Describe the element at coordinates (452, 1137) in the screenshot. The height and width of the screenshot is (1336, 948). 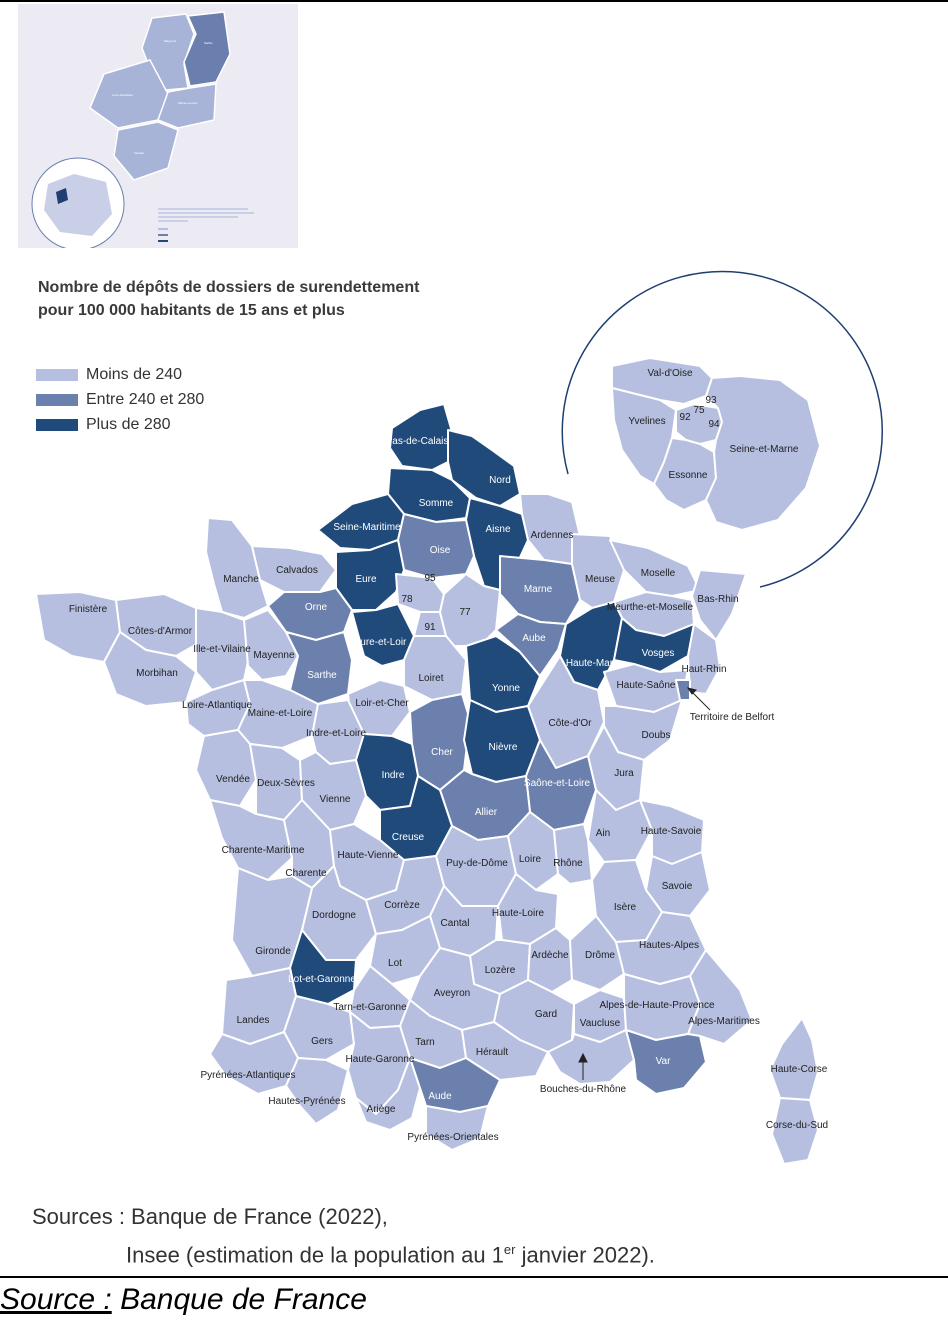
I see `label-pyrenees-orientales: Pyrénées-Orientales` at that location.